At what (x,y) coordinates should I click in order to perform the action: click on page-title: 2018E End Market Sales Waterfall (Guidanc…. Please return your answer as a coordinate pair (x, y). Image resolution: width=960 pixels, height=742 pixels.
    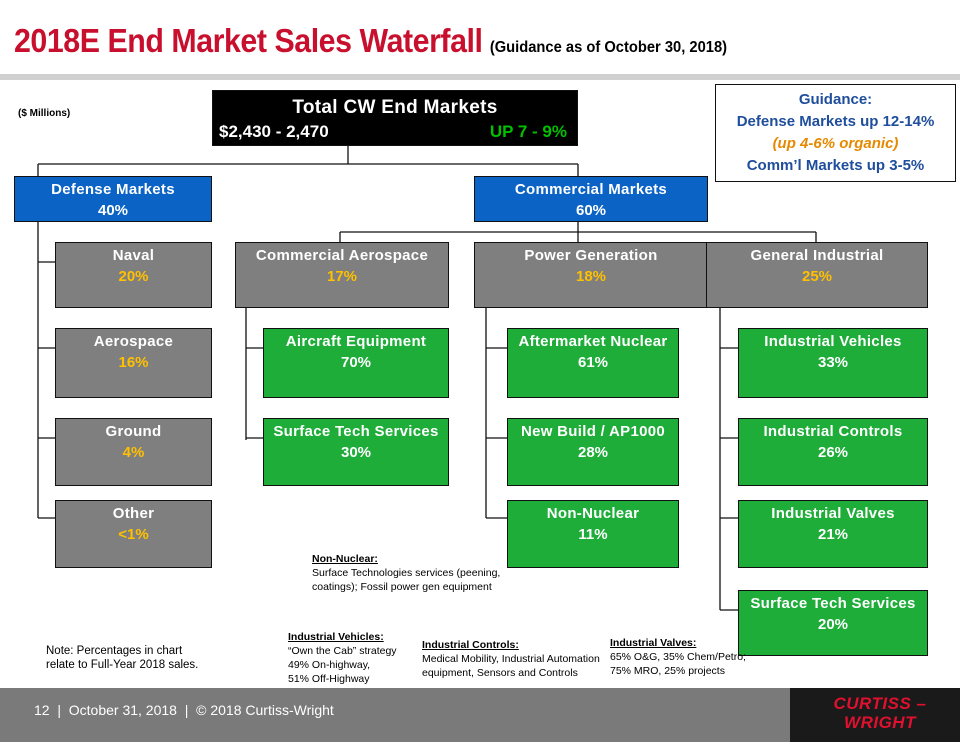
    Looking at the image, I should click on (371, 40).